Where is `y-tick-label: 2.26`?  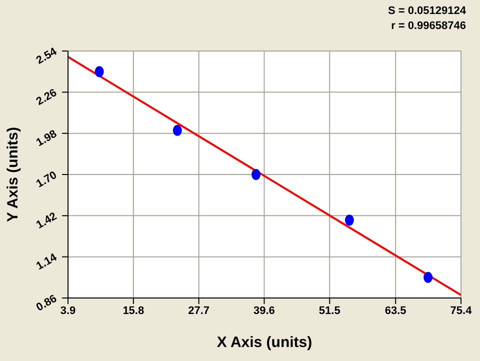 y-tick-label: 2.26 is located at coordinates (46, 97).